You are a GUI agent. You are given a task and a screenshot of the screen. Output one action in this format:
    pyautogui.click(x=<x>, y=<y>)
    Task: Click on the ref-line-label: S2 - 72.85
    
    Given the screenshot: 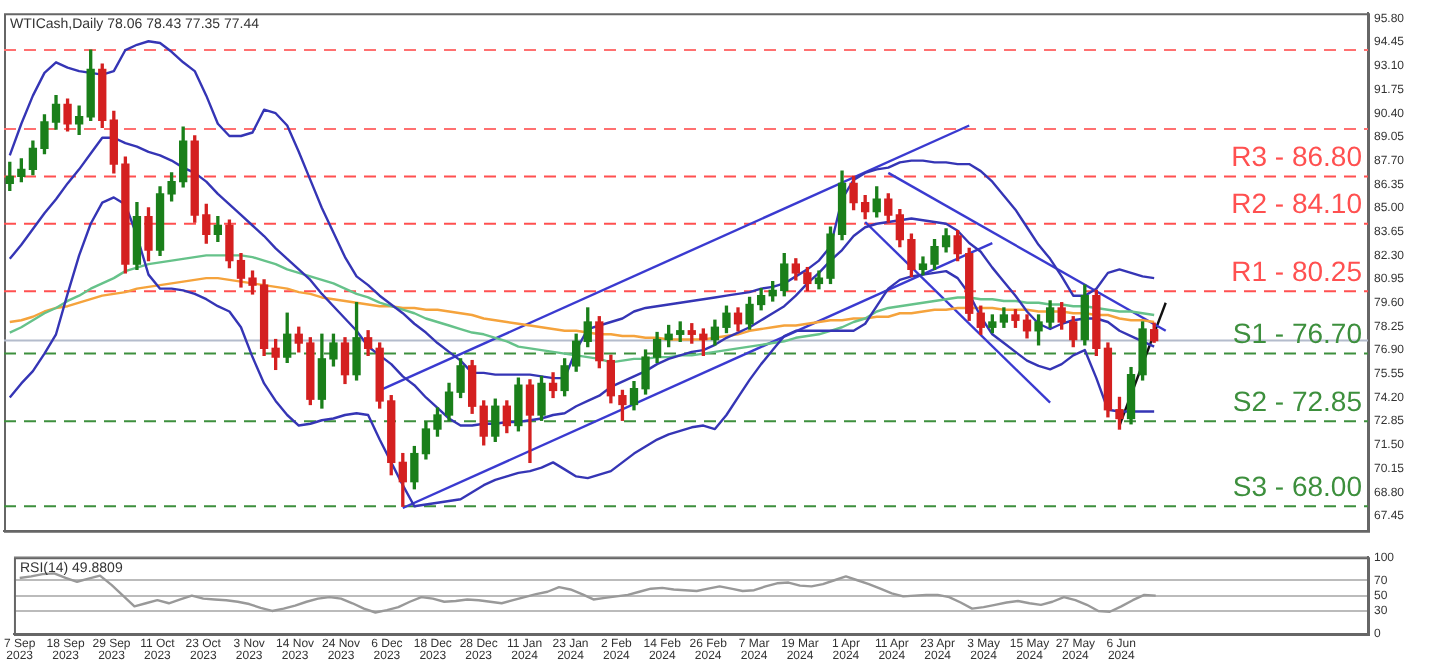 What is the action you would take?
    pyautogui.click(x=1297, y=400)
    